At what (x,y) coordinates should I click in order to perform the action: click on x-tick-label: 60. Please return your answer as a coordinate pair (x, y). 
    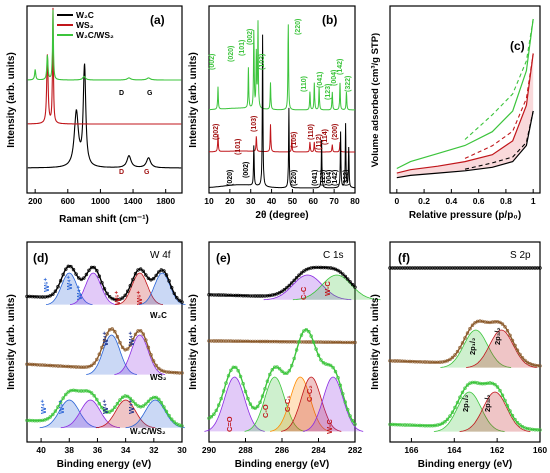
    Looking at the image, I should click on (314, 201).